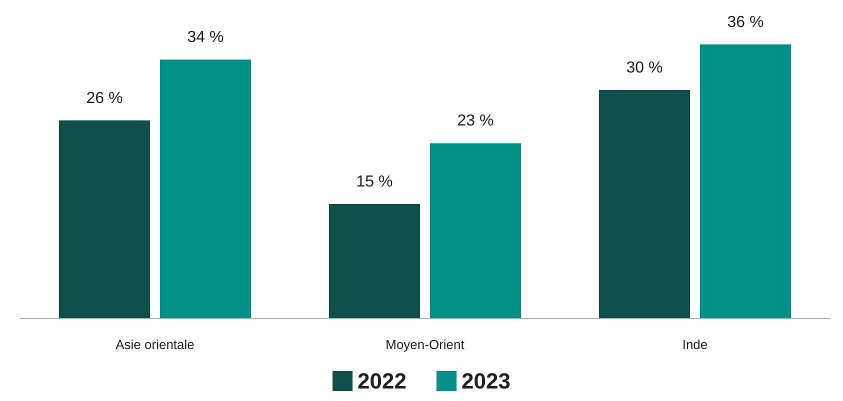 The image size is (843, 401). I want to click on legend-label: 2022, so click(382, 381).